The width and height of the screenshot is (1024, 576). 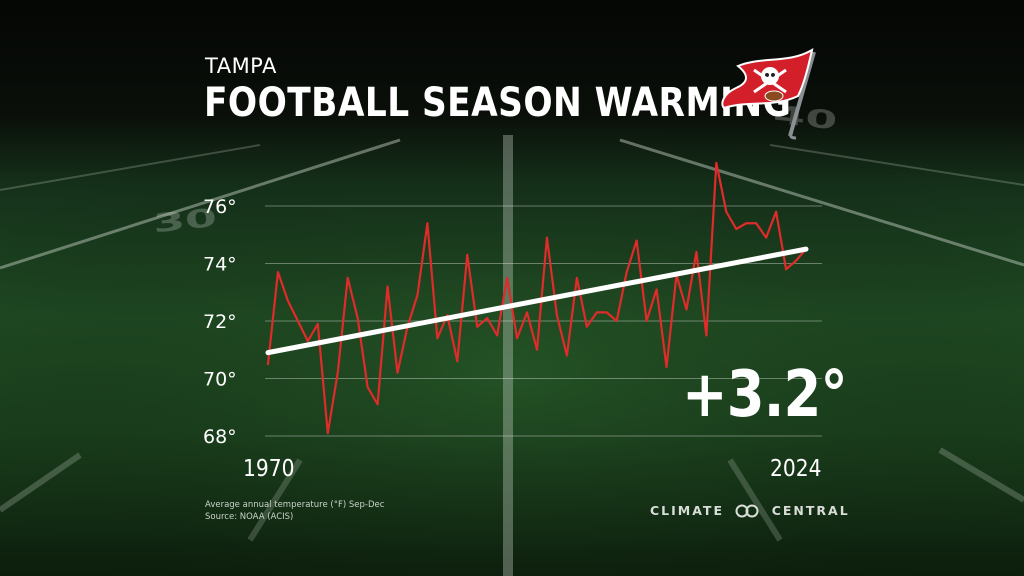 I want to click on footnote-description: Average annual temperature (°F) Sep-Dec, so click(x=295, y=505).